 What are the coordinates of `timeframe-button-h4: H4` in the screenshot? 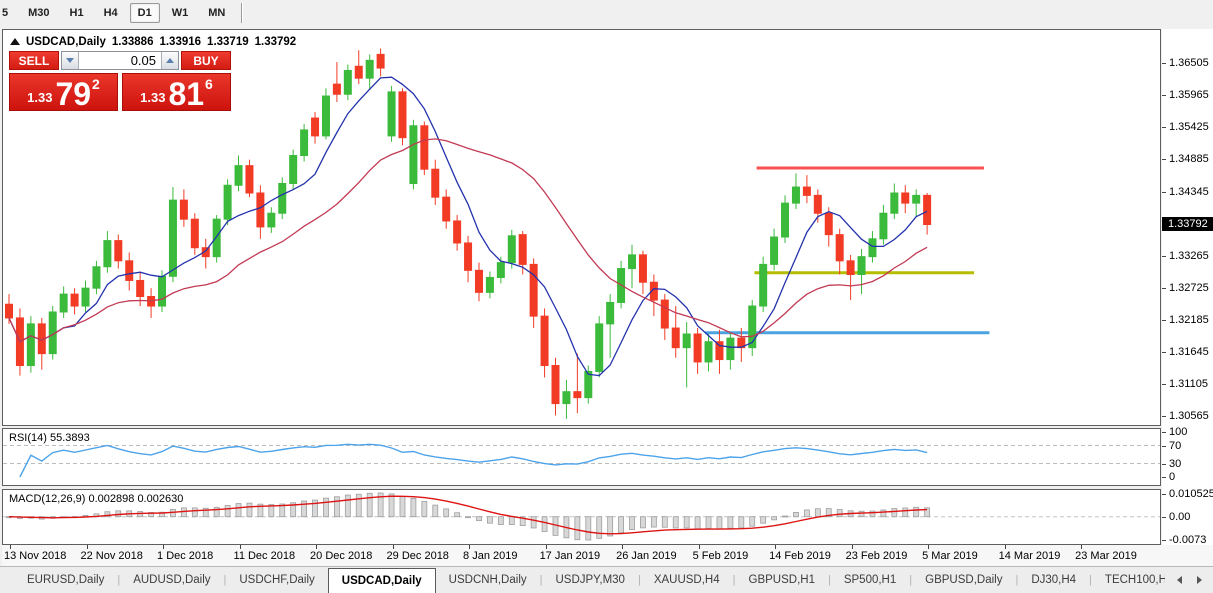 It's located at (110, 13).